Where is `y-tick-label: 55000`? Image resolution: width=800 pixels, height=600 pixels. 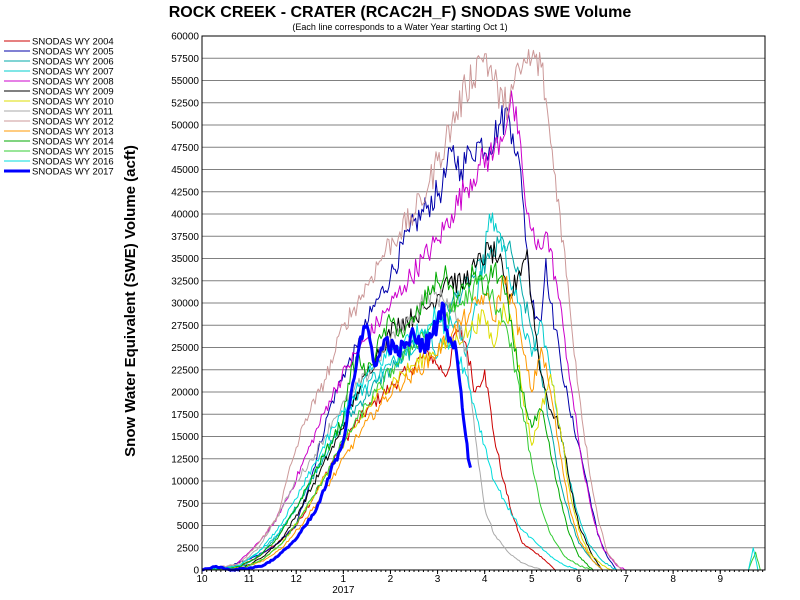 y-tick-label: 55000 is located at coordinates (185, 81).